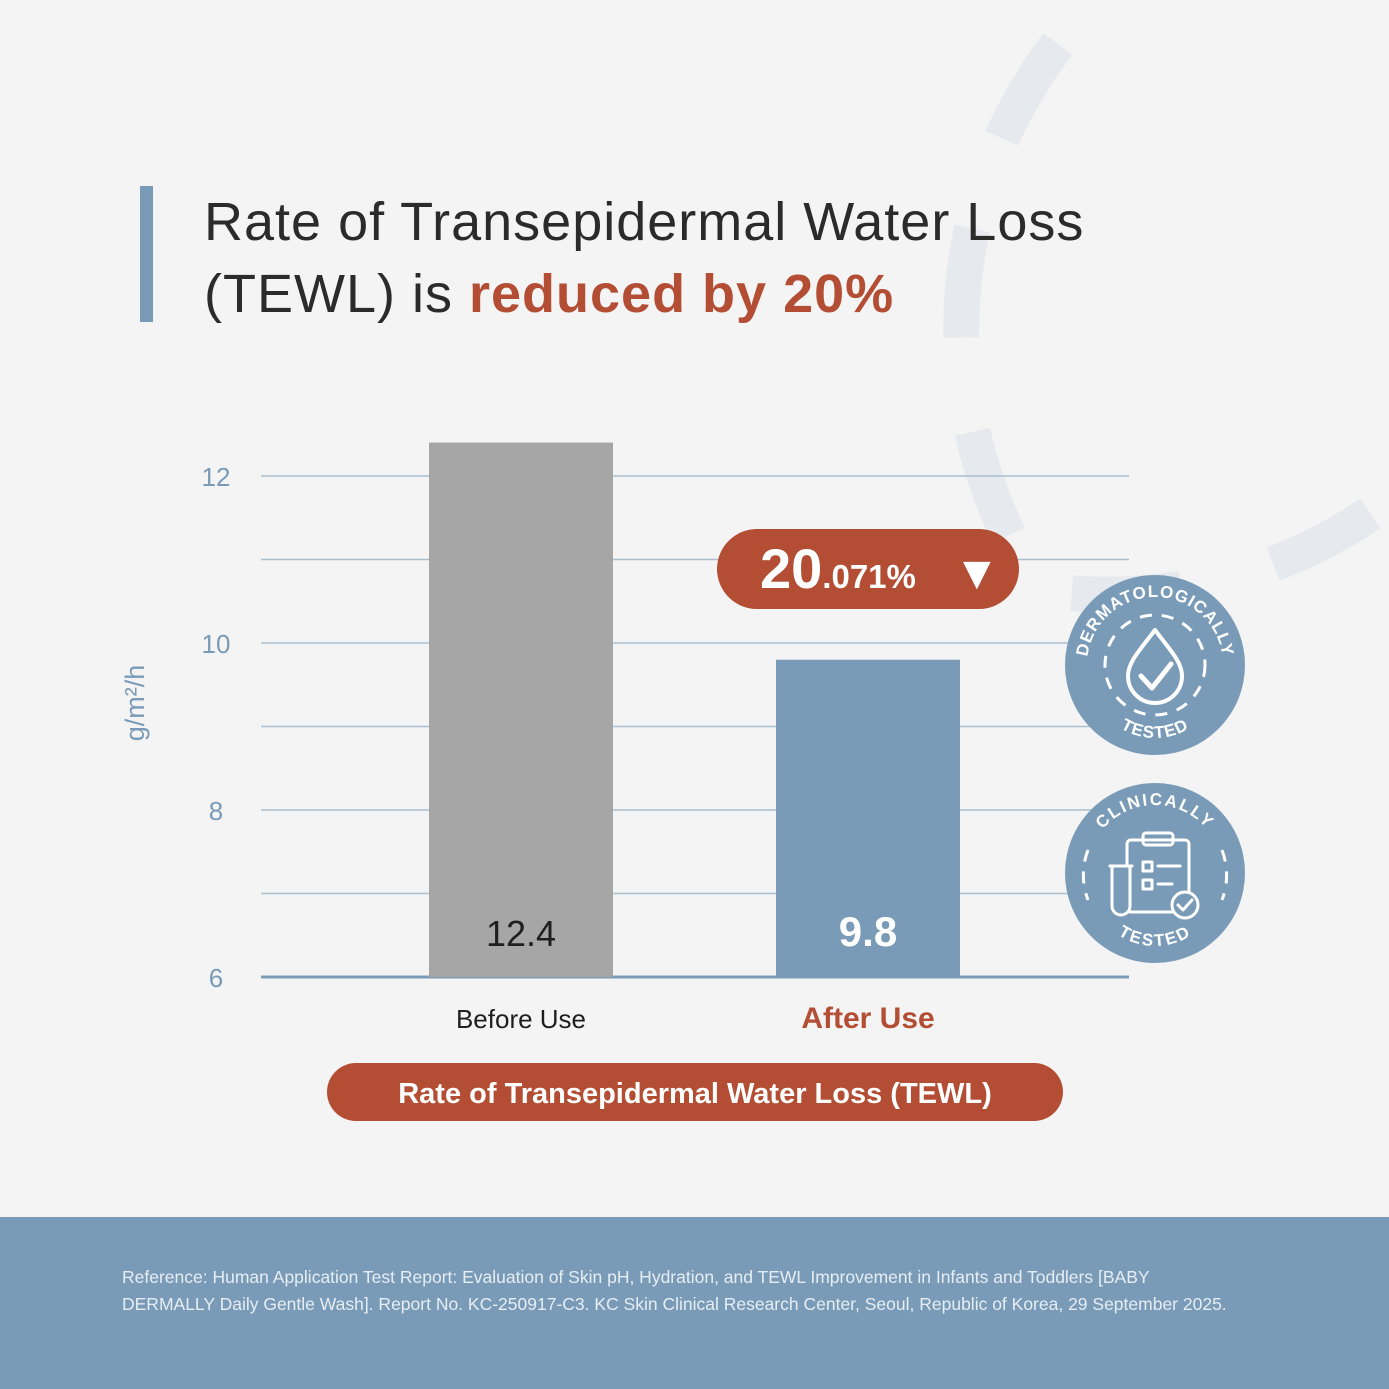 The image size is (1389, 1389). Describe the element at coordinates (521, 1019) in the screenshot. I see `category-label-before: Before Use` at that location.